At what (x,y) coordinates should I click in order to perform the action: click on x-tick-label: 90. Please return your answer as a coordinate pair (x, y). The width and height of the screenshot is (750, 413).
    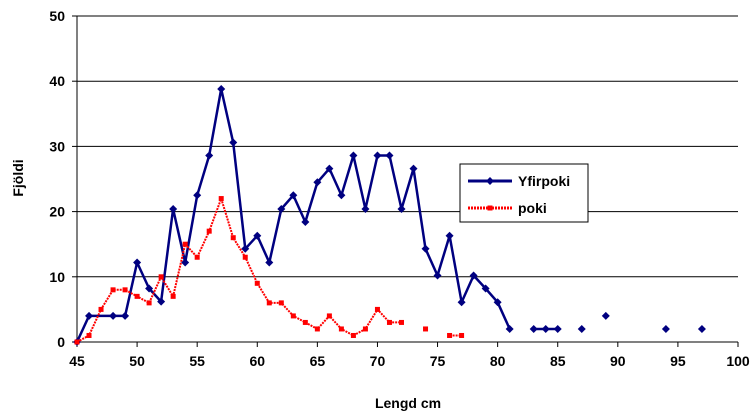
    Looking at the image, I should click on (618, 361).